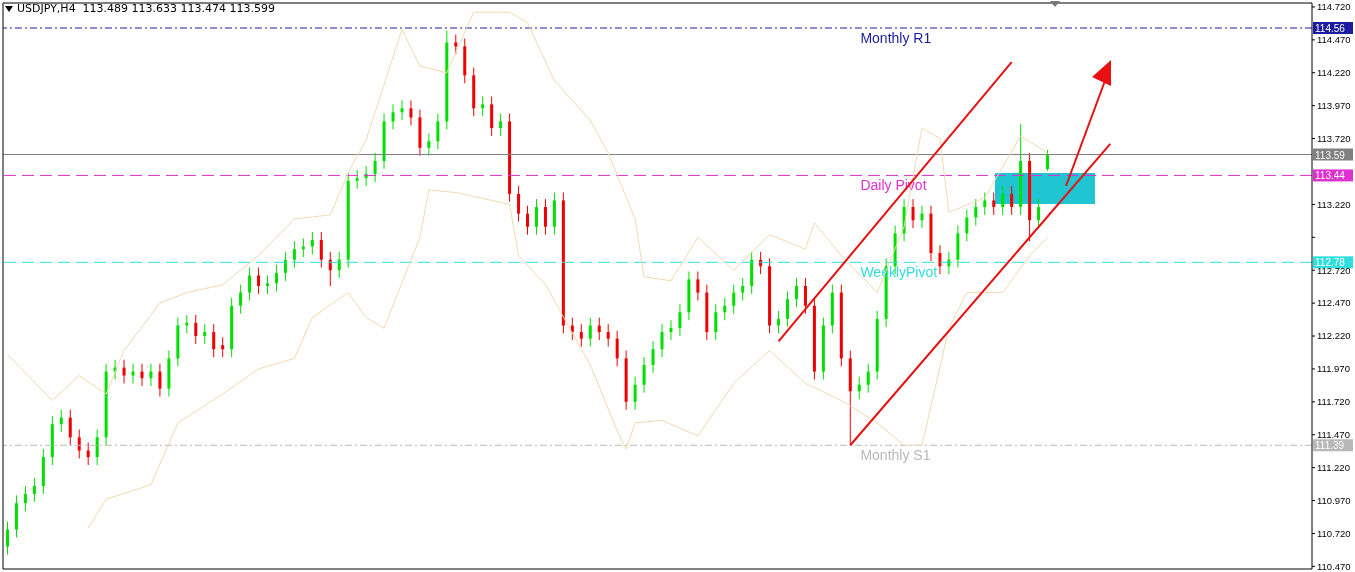 Image resolution: width=1355 pixels, height=572 pixels. What do you see at coordinates (1330, 29) in the screenshot?
I see `text: 114.56` at bounding box center [1330, 29].